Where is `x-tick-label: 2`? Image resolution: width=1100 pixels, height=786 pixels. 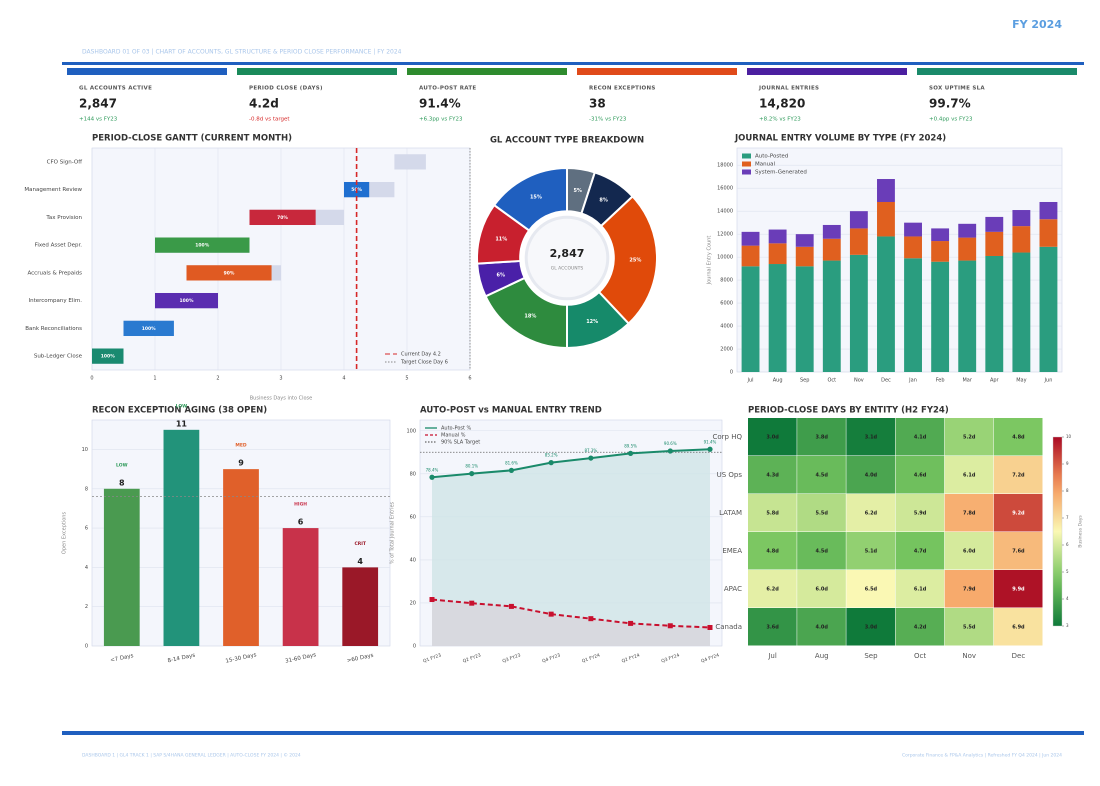
x-tick-label: 2 is located at coordinates (217, 379).